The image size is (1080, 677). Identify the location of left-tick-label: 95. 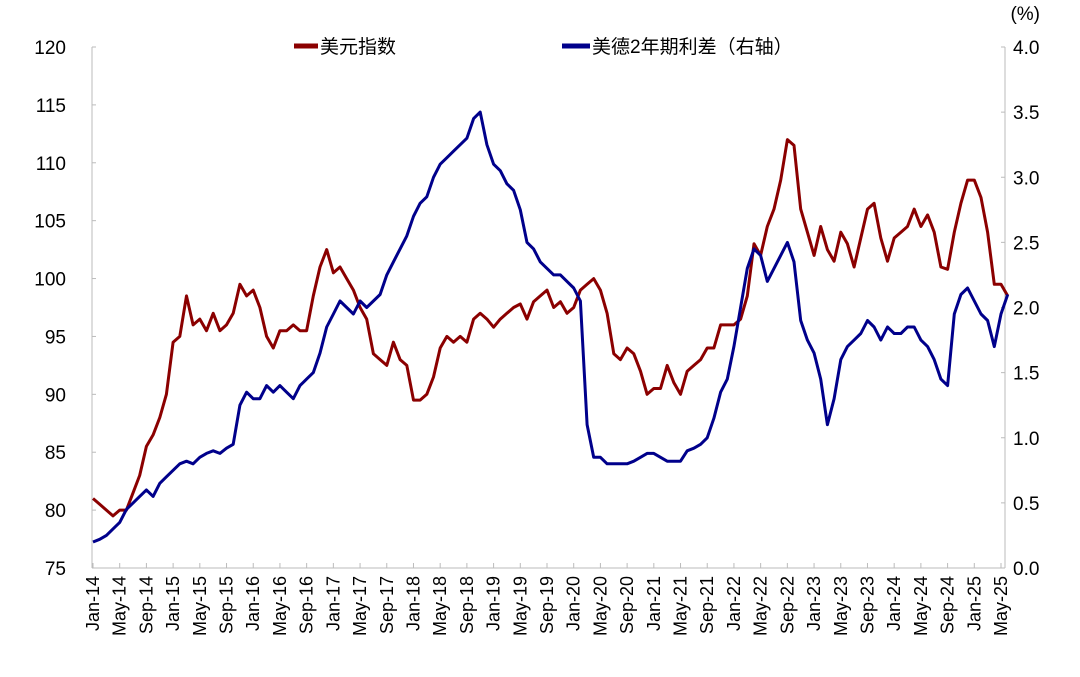
(55, 337).